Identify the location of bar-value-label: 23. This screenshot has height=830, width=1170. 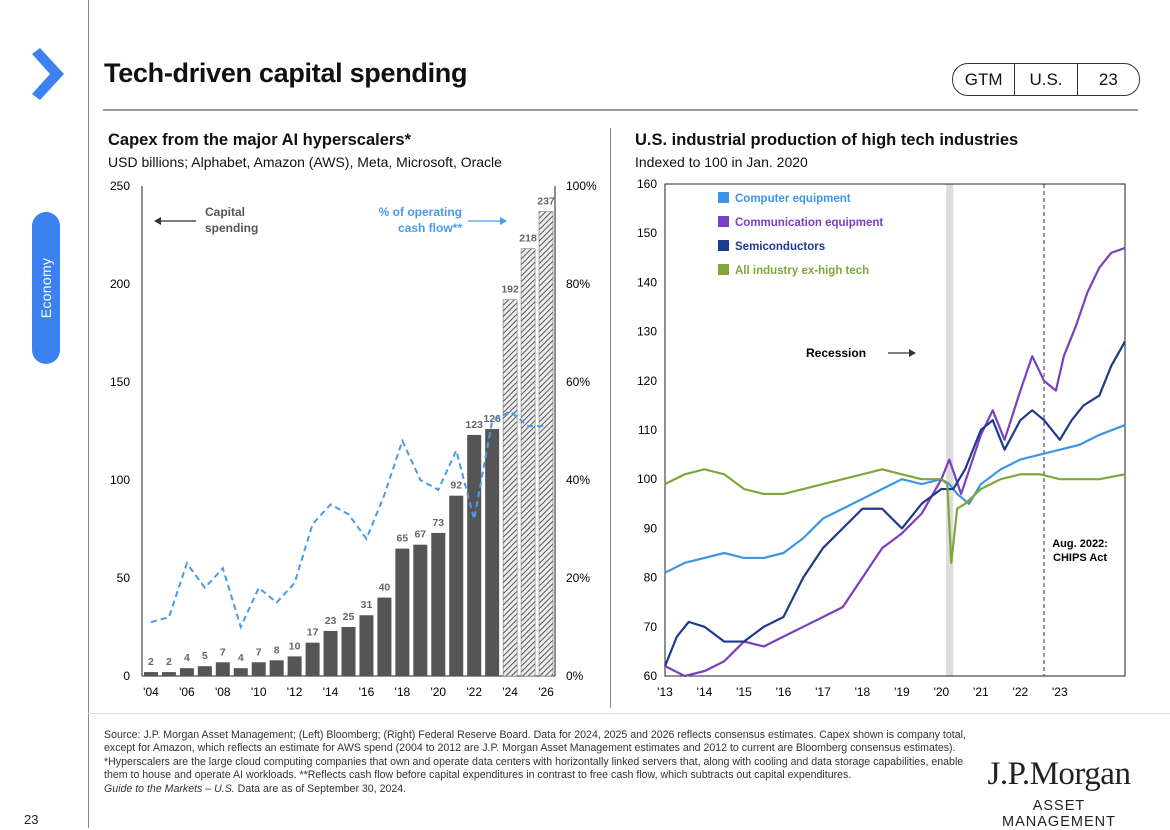
(331, 621).